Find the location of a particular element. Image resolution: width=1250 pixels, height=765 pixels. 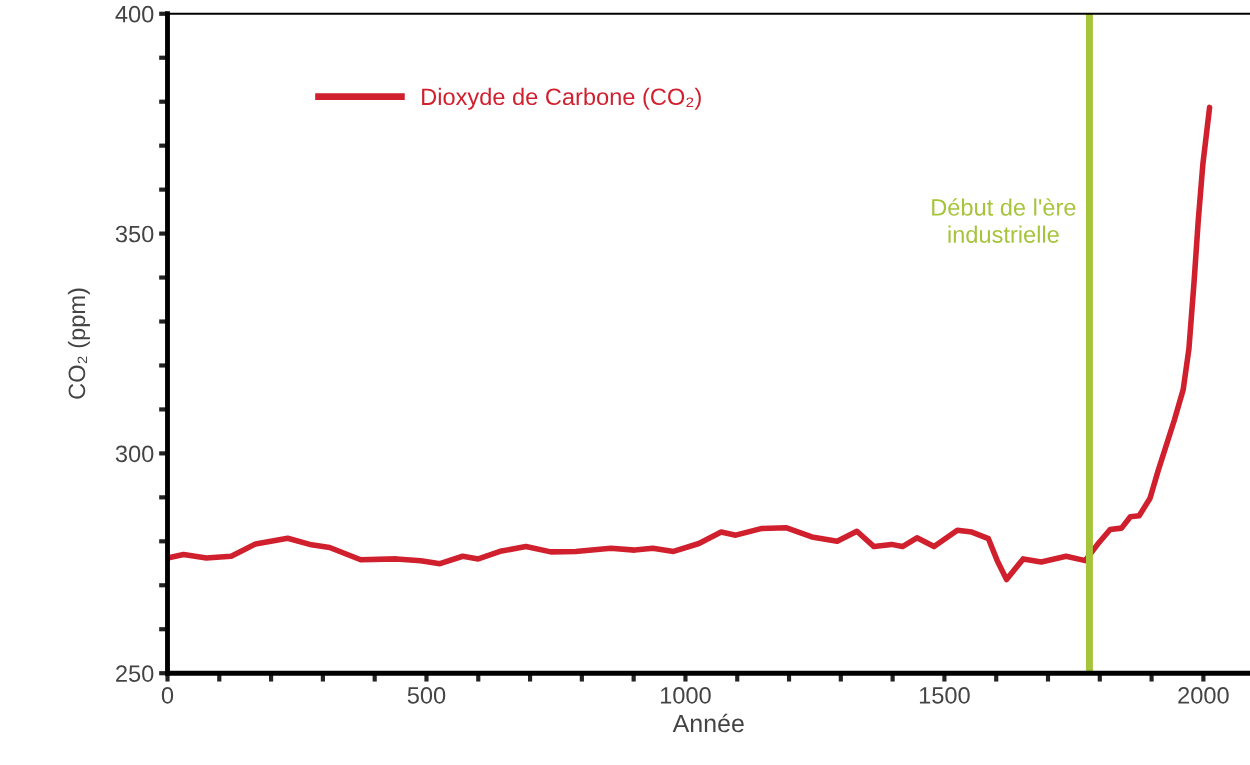

y-tick-label: 300 is located at coordinates (134, 454).